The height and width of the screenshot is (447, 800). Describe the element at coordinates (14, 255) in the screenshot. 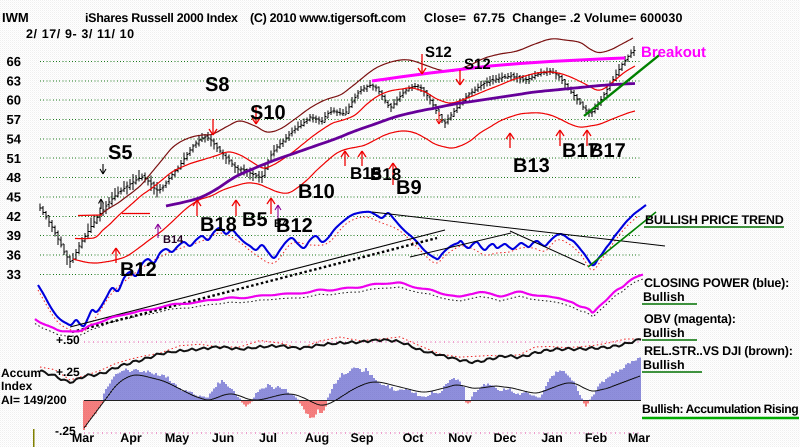

I see `svg-text: 36` at that location.